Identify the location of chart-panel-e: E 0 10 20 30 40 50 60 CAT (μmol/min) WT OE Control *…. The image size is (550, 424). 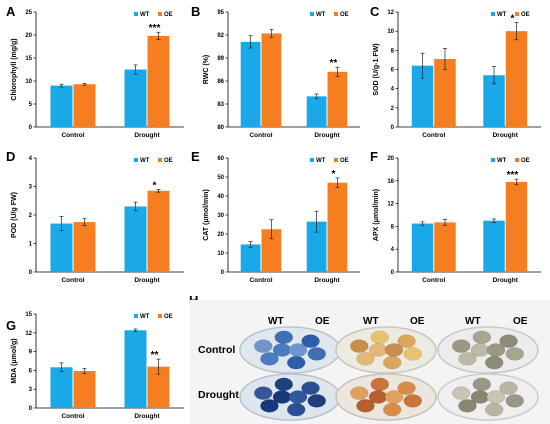
(275, 216).